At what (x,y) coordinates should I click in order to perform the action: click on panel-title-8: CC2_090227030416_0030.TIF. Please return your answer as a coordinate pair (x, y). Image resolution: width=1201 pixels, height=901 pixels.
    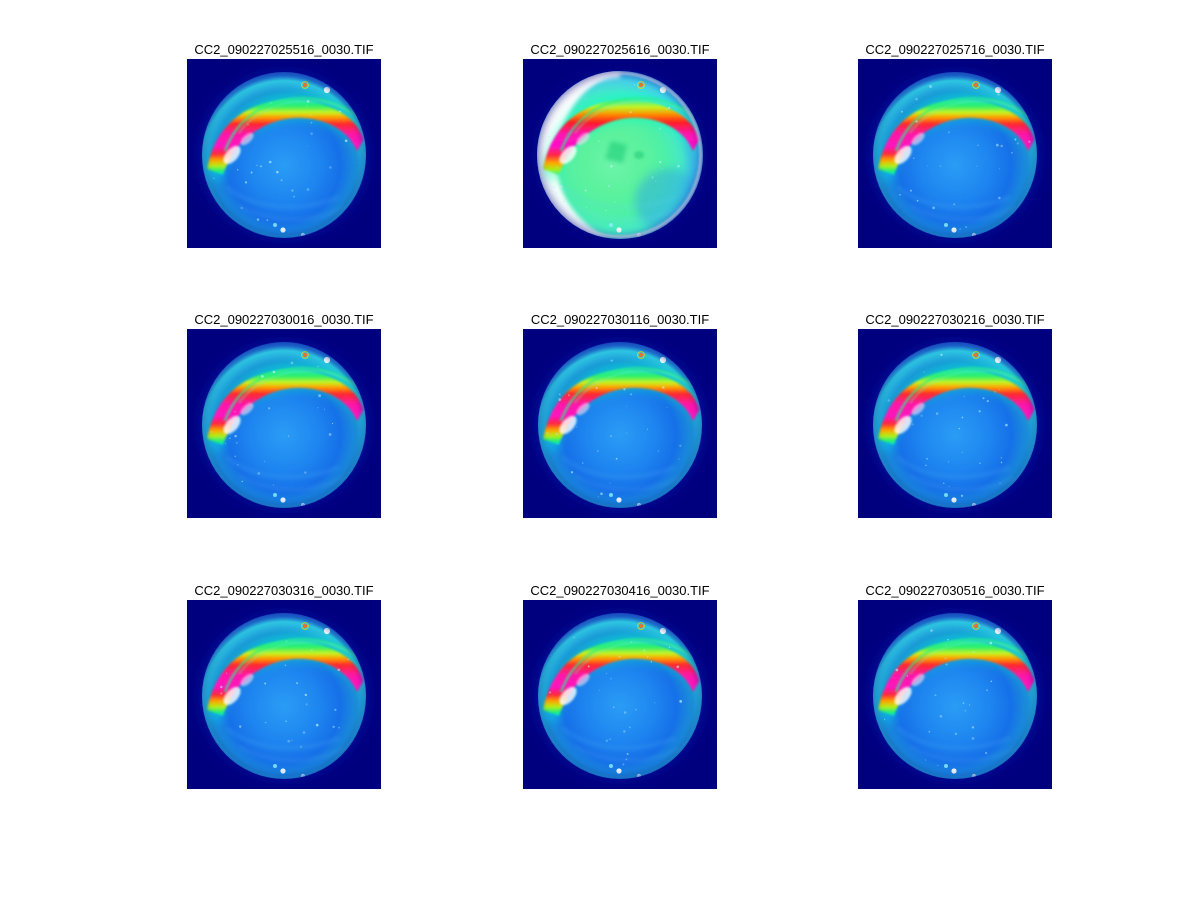
    Looking at the image, I should click on (620, 590).